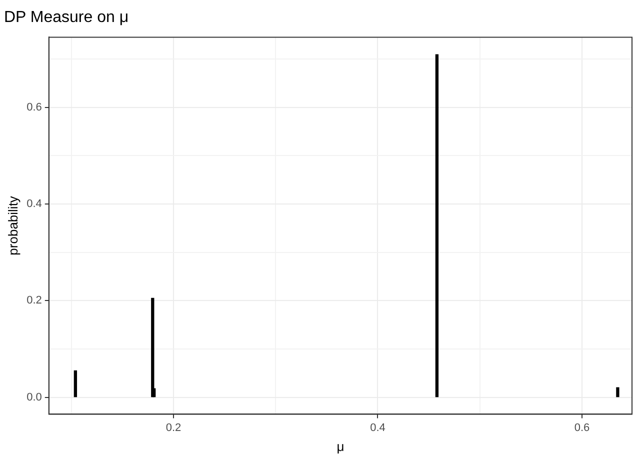 The width and height of the screenshot is (638, 459). What do you see at coordinates (66, 17) in the screenshot?
I see `chart-title: DP Measure on μ` at bounding box center [66, 17].